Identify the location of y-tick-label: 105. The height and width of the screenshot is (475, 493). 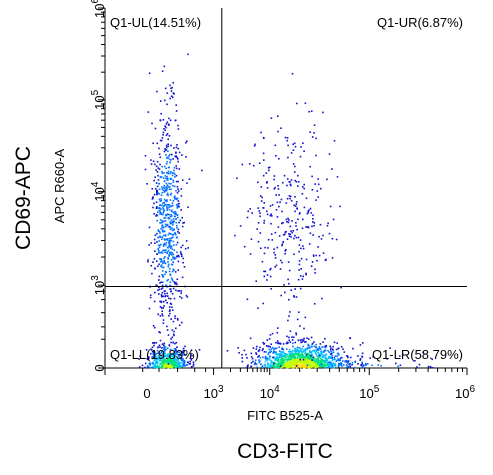
(98, 99).